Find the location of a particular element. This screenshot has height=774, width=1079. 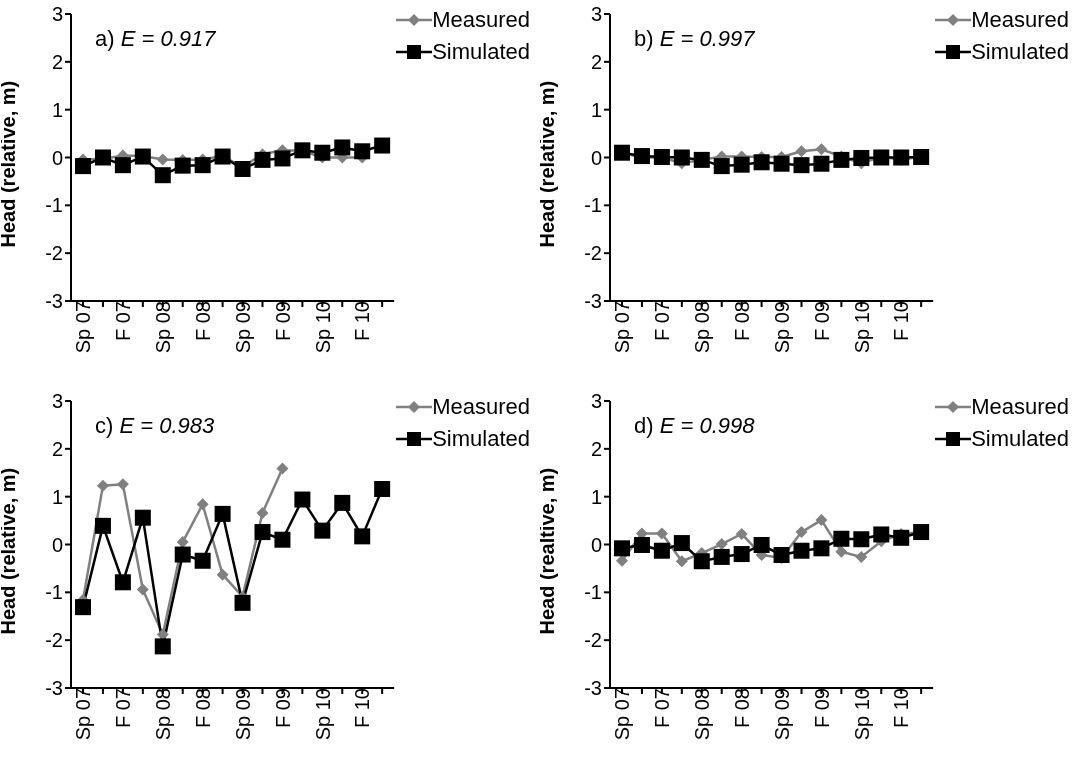

legend-label: Simulated is located at coordinates (481, 439).